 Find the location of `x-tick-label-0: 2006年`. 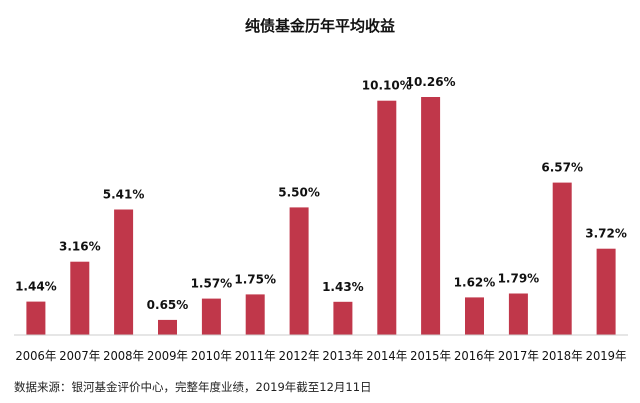

x-tick-label-0: 2006年 is located at coordinates (35, 356).